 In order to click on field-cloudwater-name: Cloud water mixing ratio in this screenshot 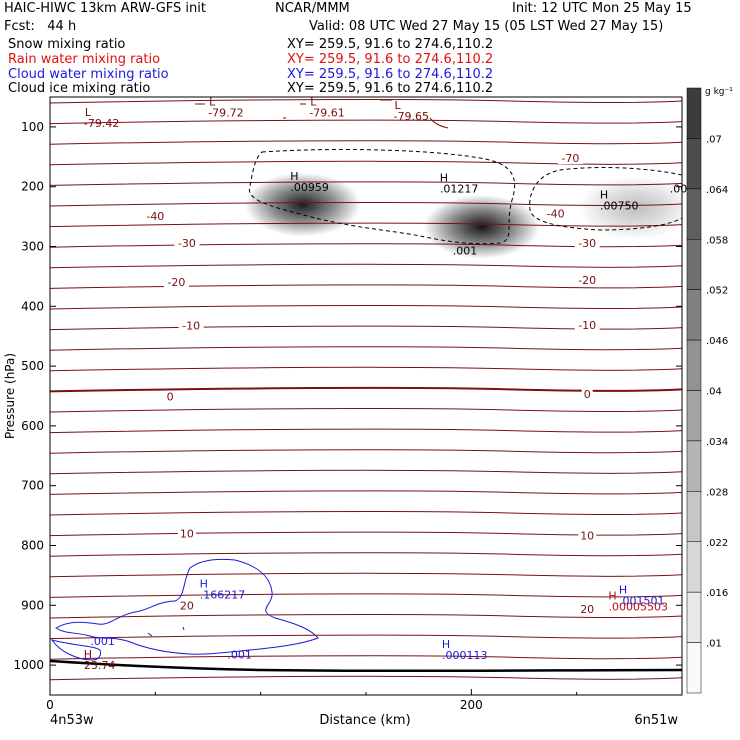, I will do `click(88, 74)`.